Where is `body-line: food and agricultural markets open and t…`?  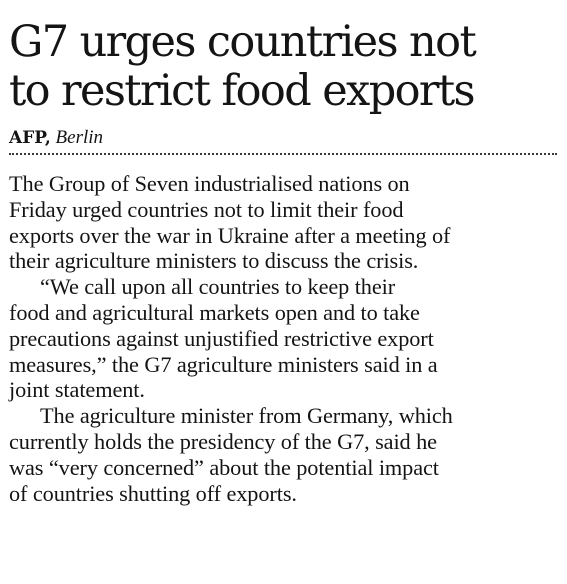
body-line: food and agricultural markets open and t… is located at coordinates (214, 312).